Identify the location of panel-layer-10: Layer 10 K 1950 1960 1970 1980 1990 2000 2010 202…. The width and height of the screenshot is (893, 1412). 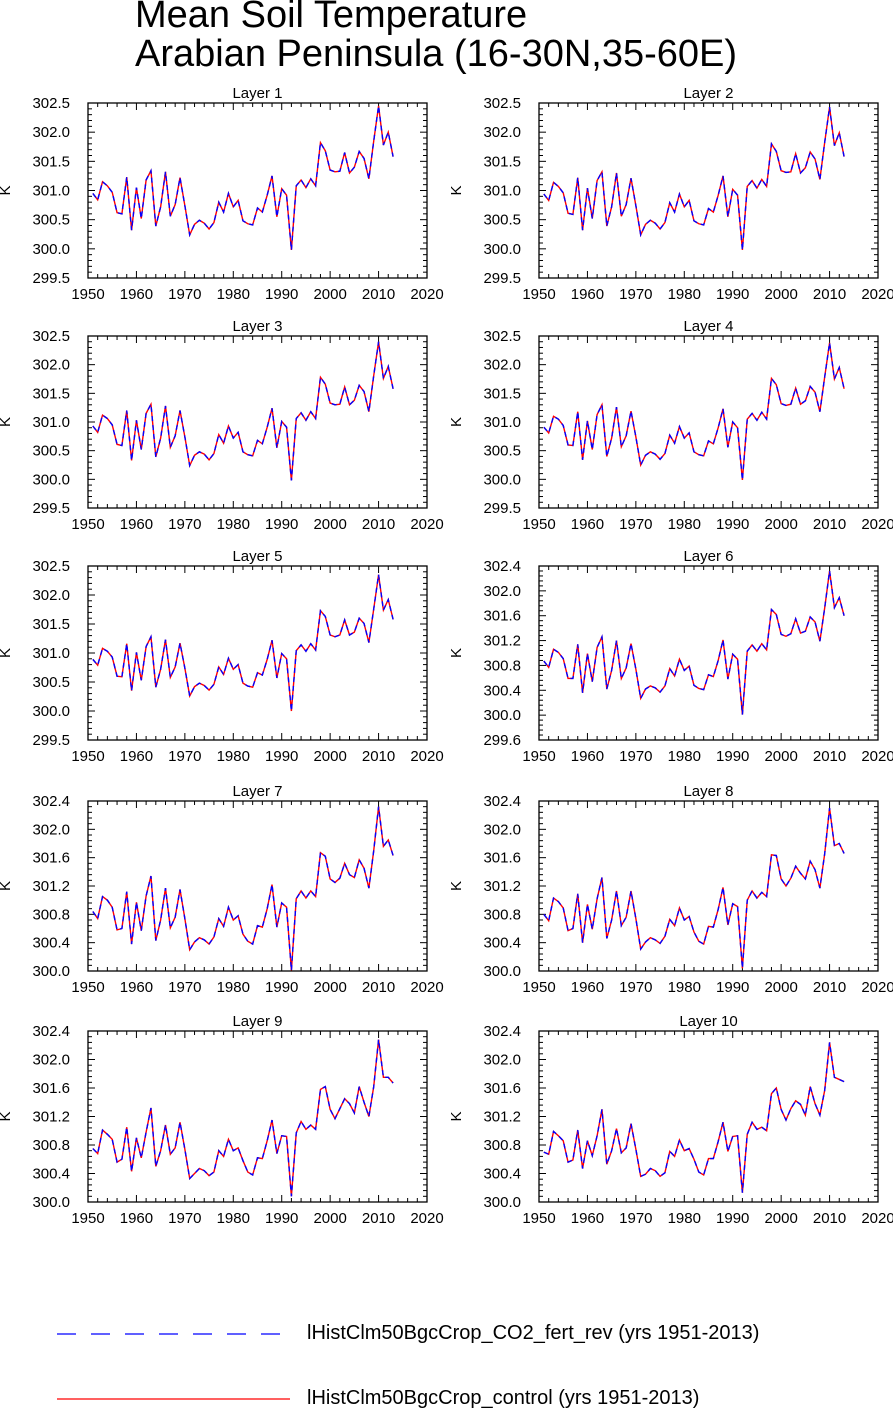
(670, 1120).